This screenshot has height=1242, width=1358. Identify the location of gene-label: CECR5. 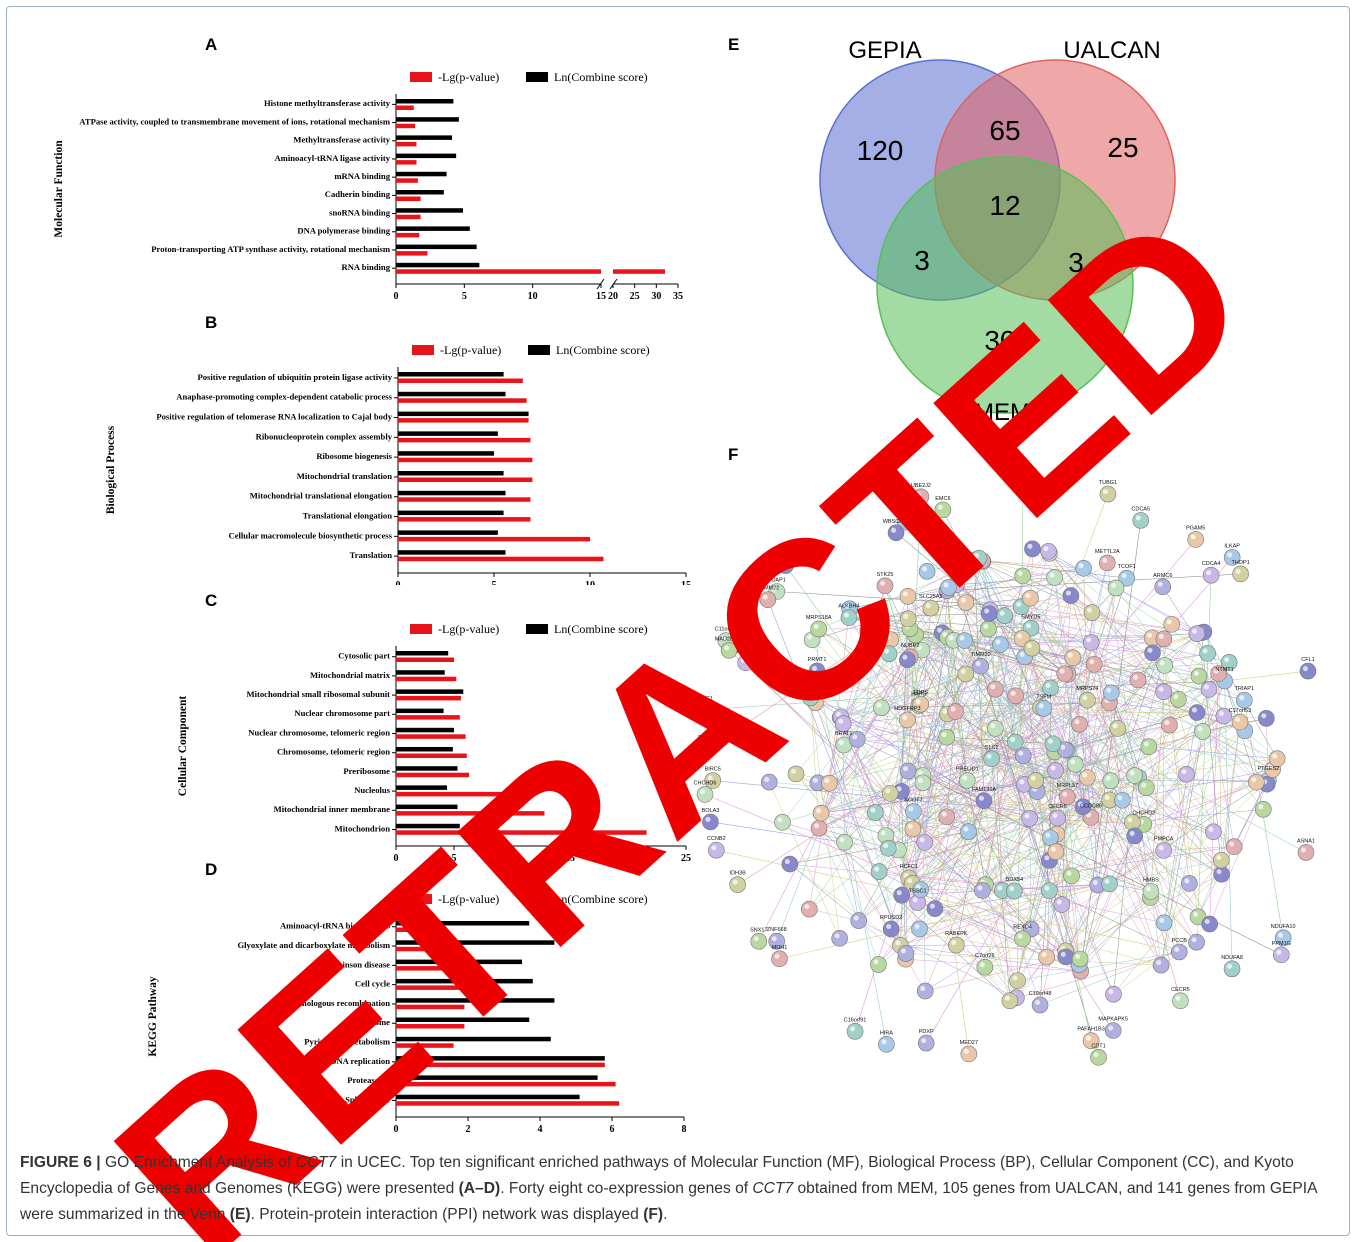
(1180, 990).